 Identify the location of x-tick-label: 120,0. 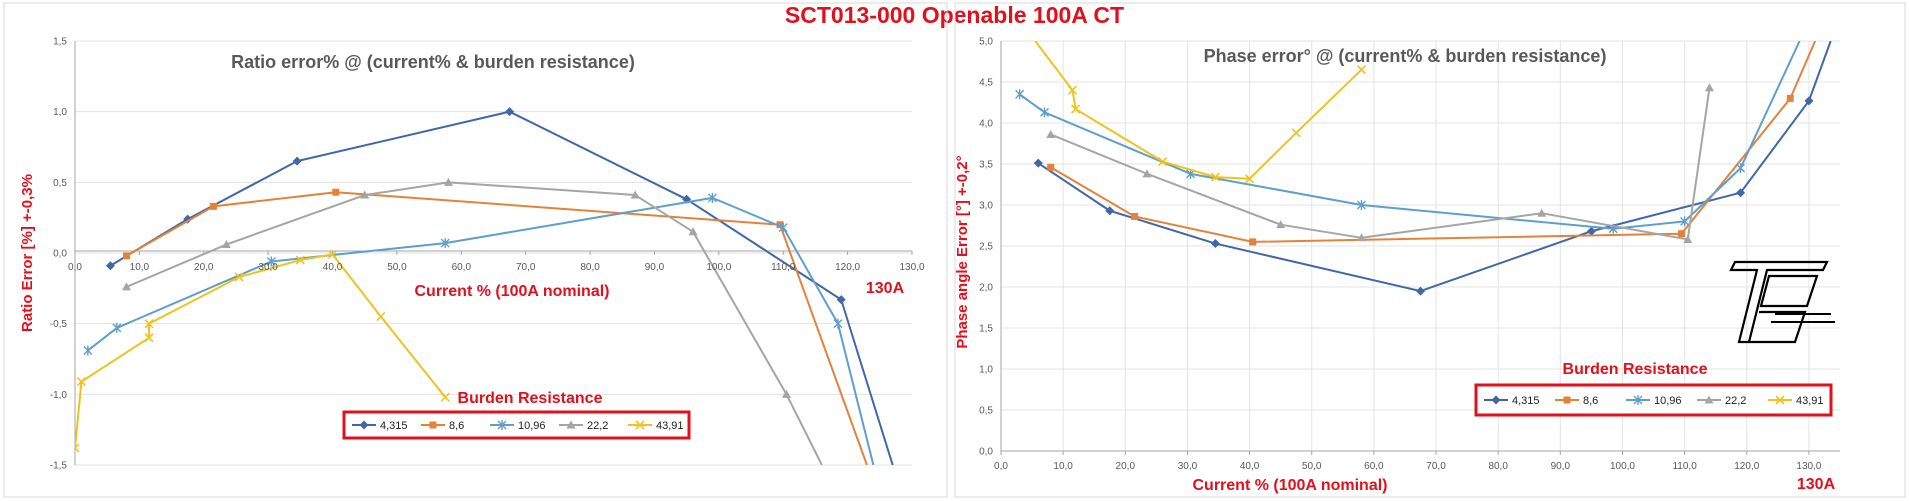
(1746, 466).